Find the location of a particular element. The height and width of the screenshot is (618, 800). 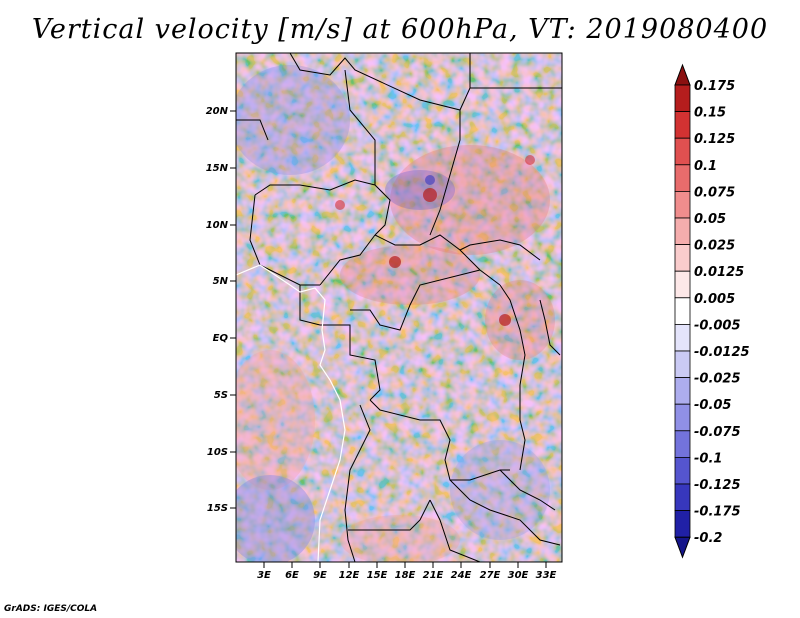

colorbar is located at coordinates (682, 311).